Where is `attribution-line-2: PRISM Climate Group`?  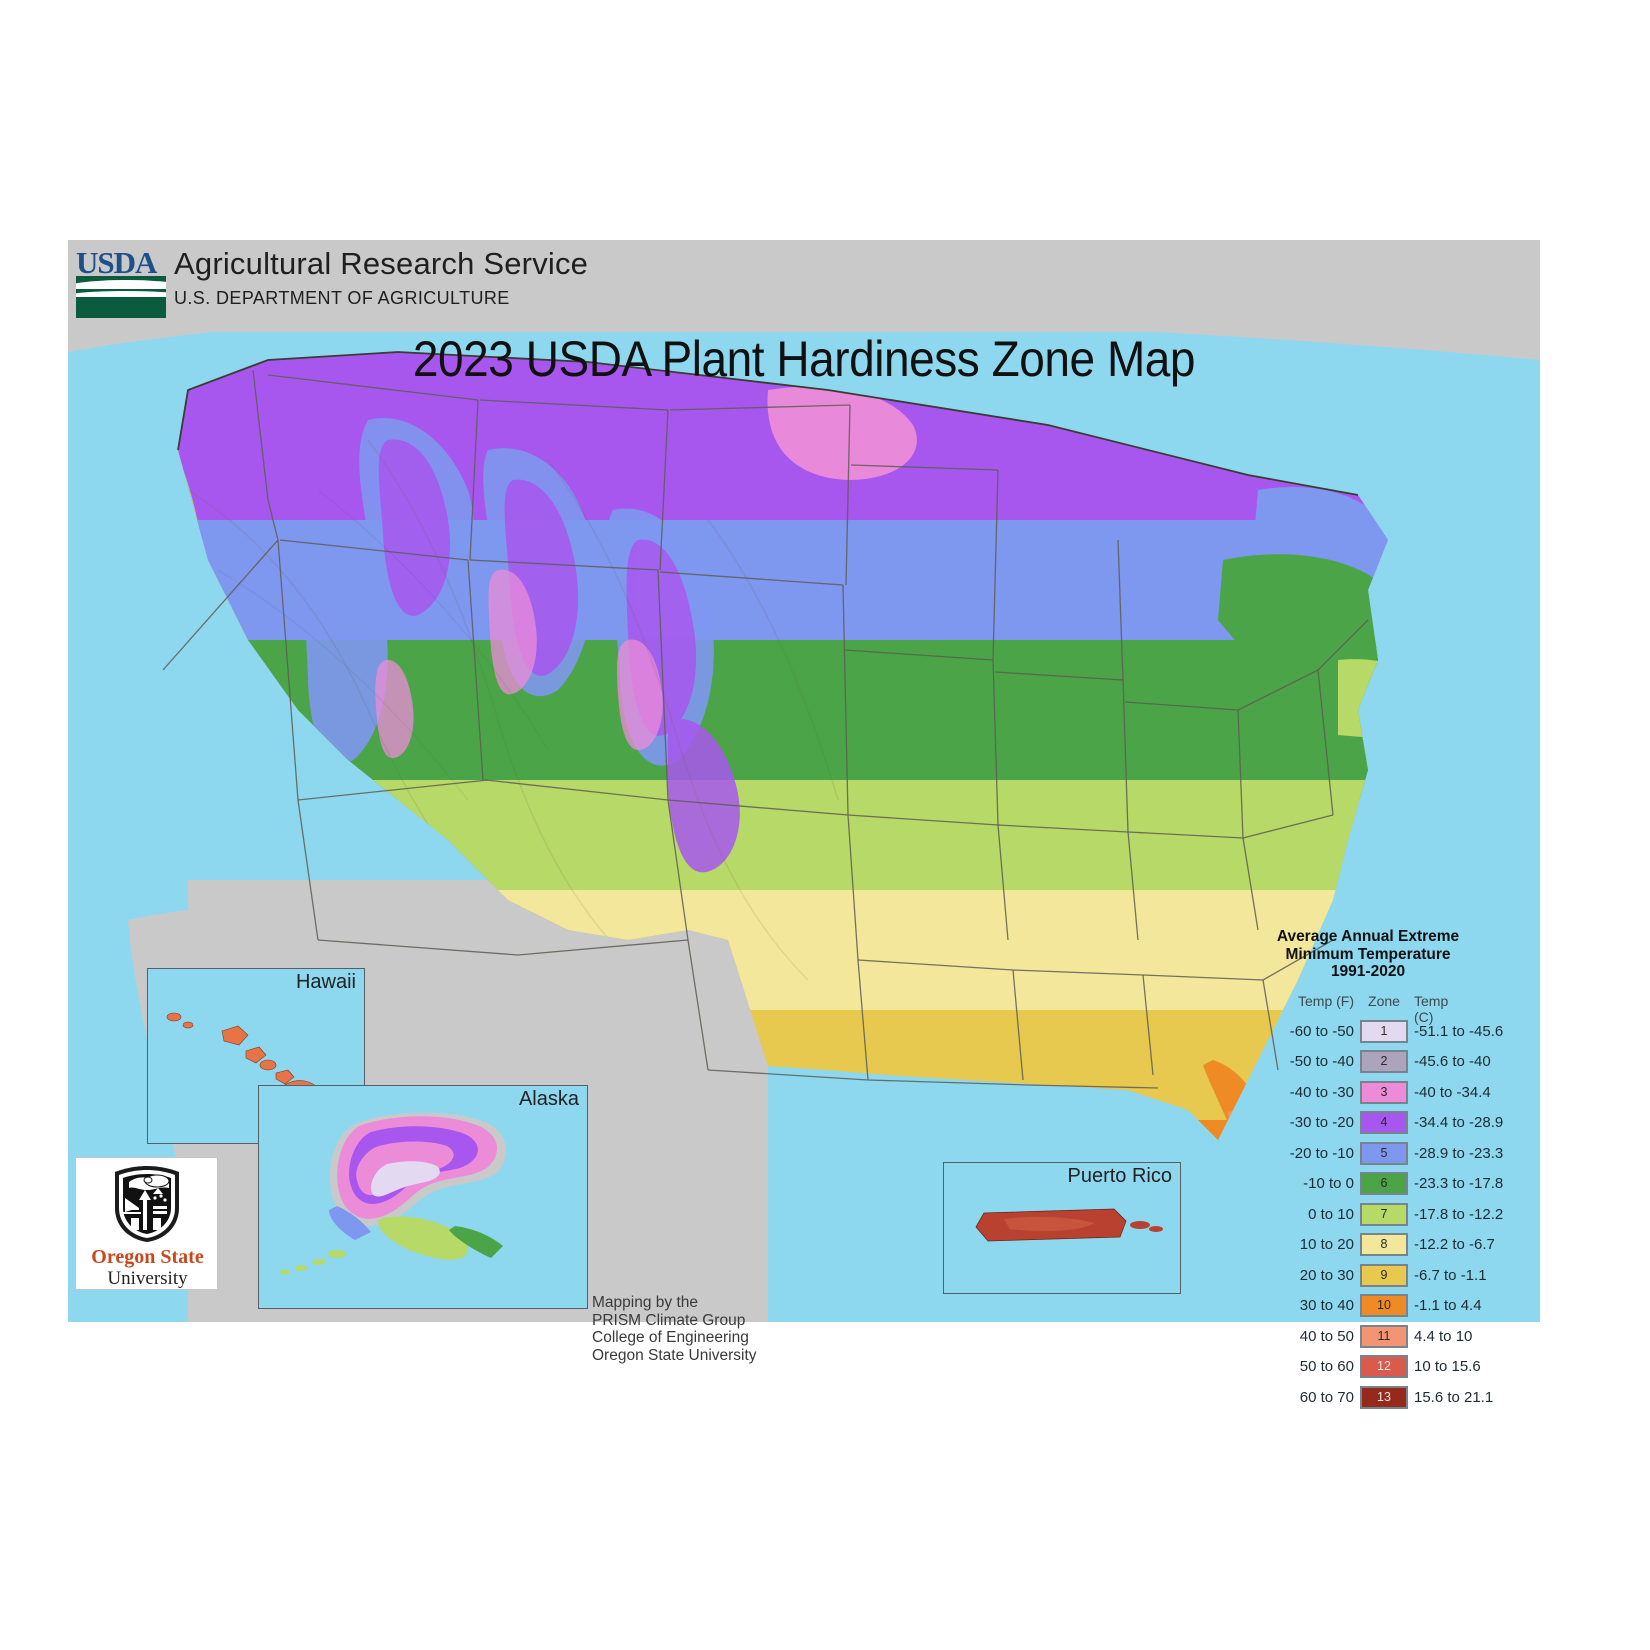
attribution-line-2: PRISM Climate Group is located at coordinates (669, 1320).